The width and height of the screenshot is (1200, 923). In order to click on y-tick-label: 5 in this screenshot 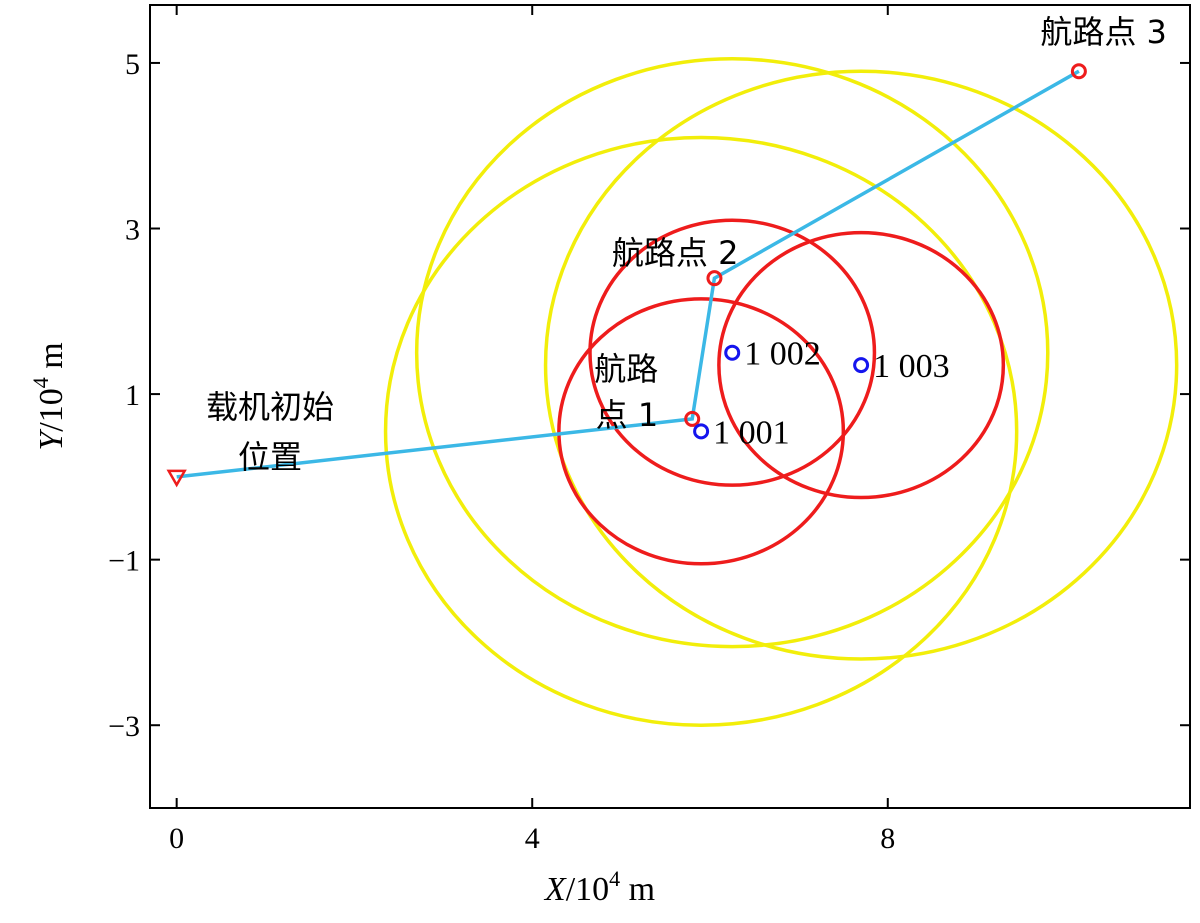, I will do `click(132, 64)`.